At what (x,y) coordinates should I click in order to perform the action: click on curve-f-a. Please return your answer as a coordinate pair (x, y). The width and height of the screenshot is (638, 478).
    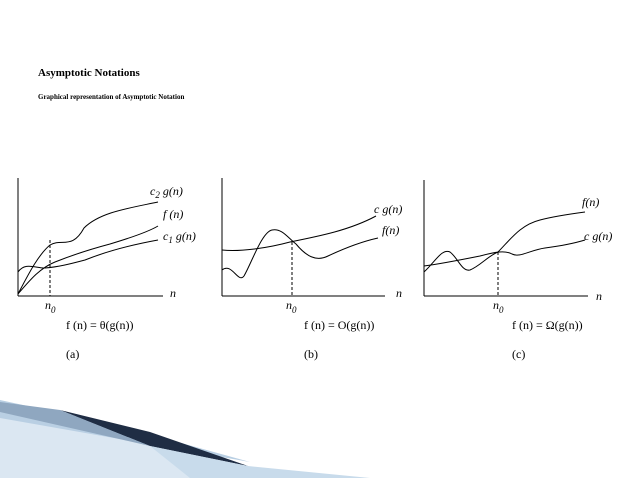
    Looking at the image, I should click on (88, 260).